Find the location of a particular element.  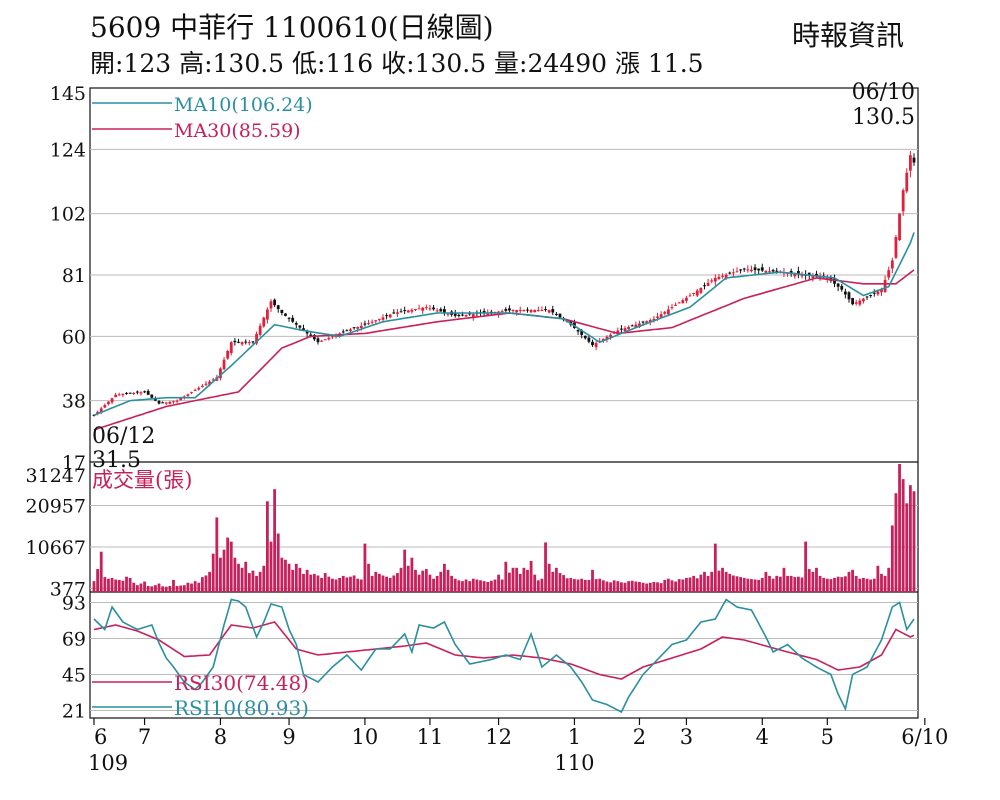

x-month-label: 2 is located at coordinates (639, 737).